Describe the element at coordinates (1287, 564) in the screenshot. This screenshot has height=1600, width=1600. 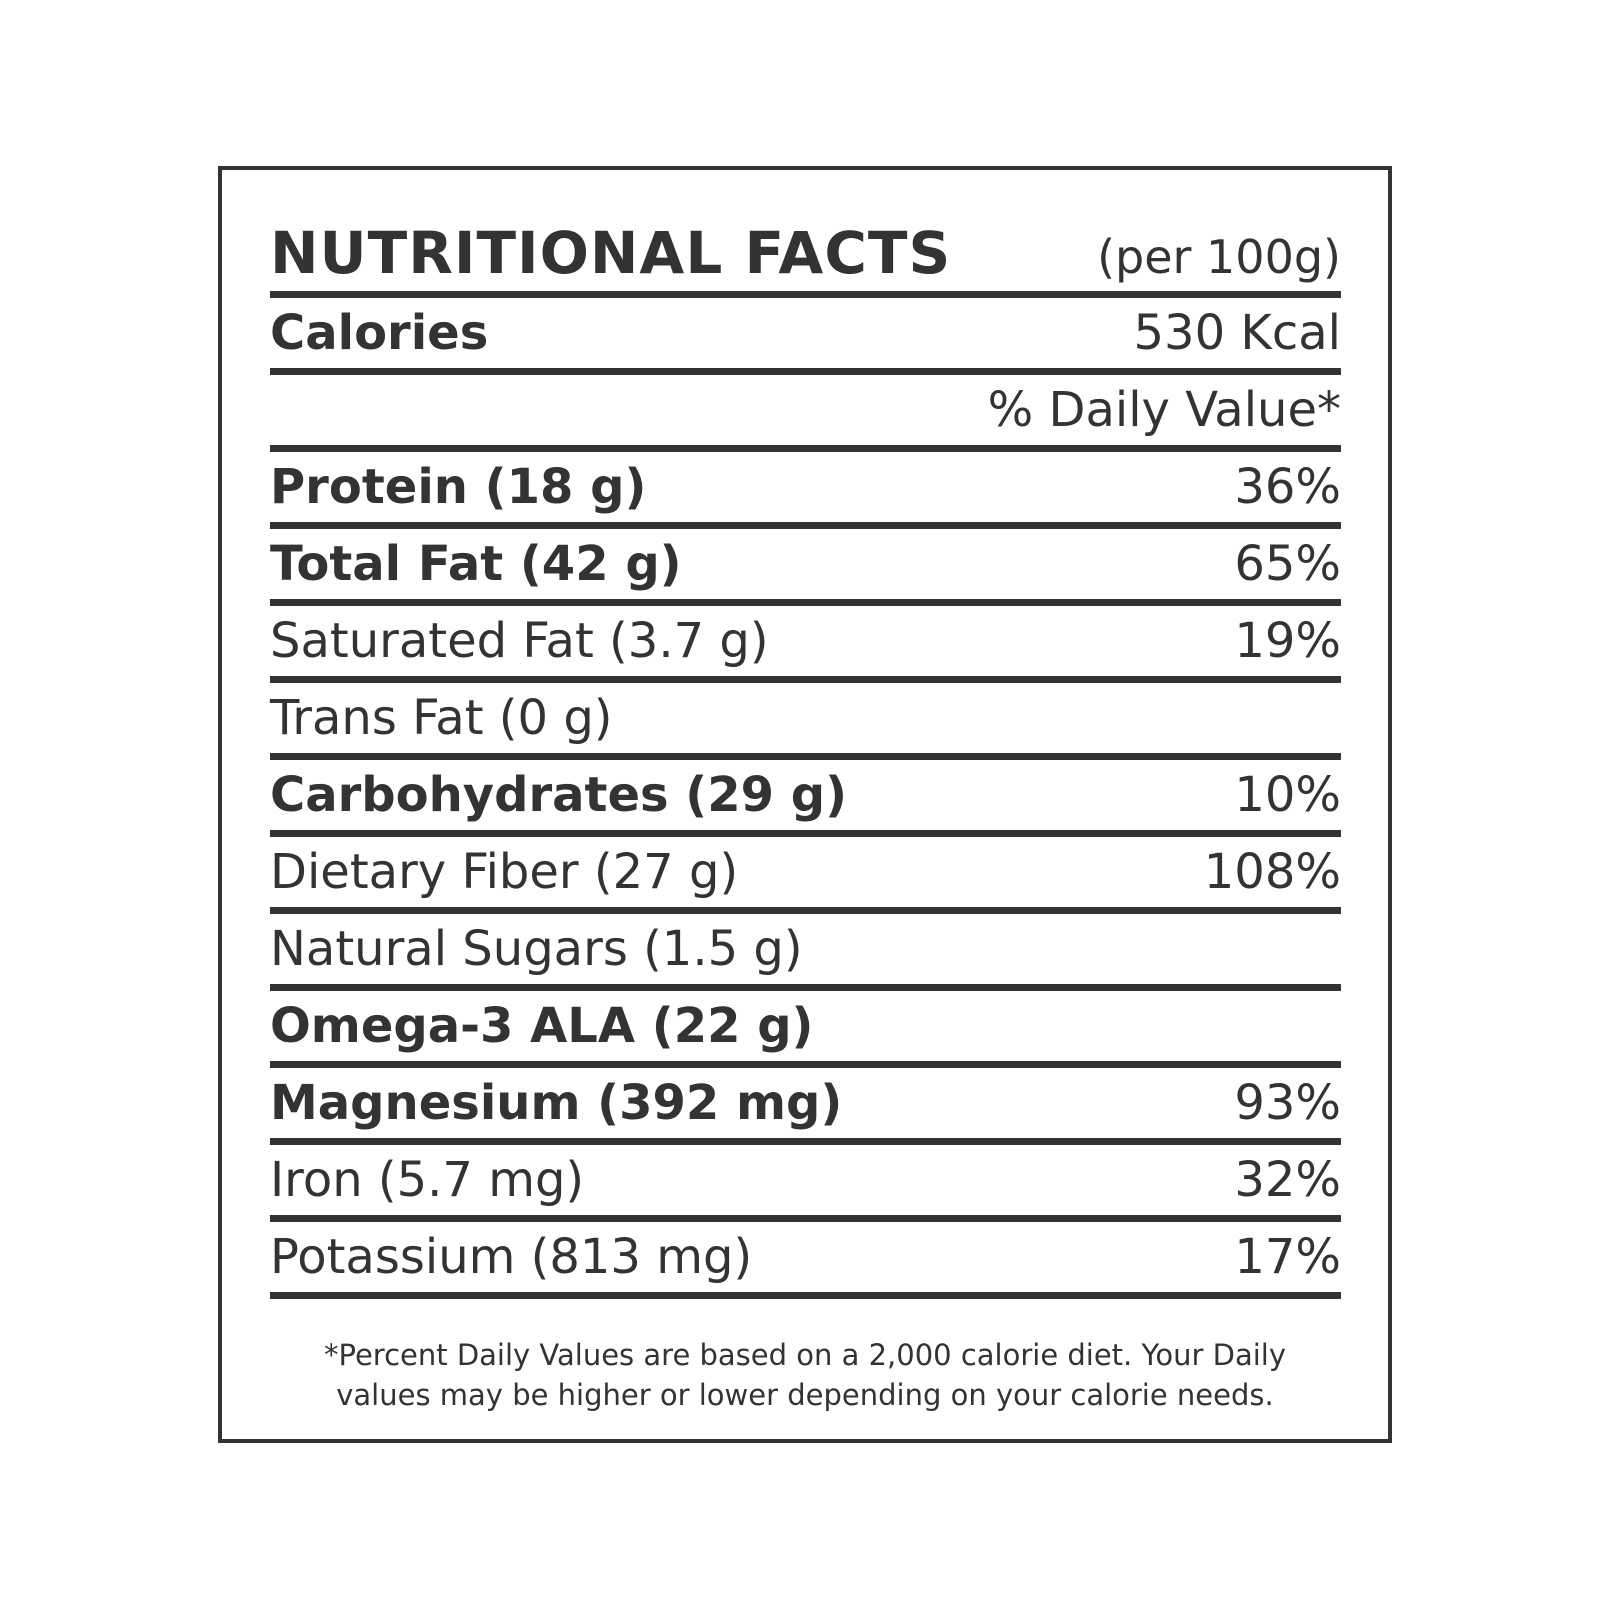
I see `daily-value: 65%` at that location.